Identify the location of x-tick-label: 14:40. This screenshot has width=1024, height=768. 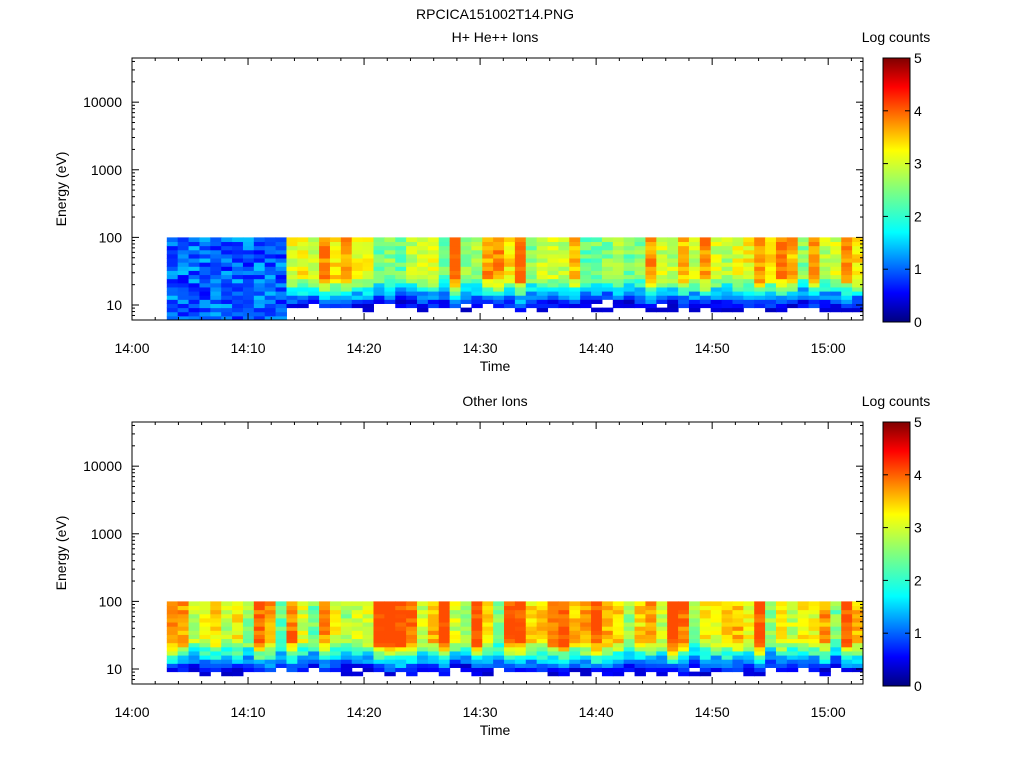
(596, 712).